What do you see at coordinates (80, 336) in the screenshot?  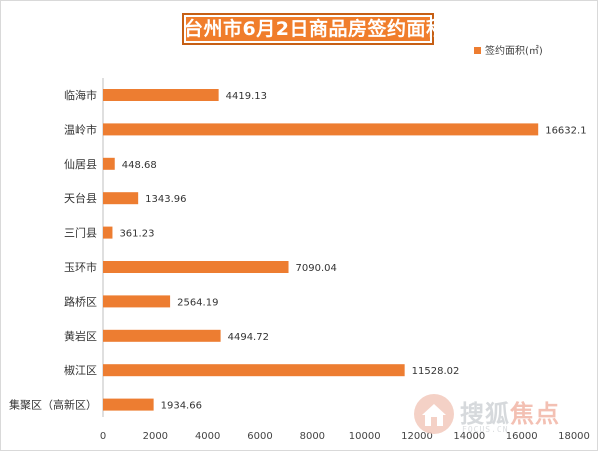 I see `category-label: 黄岩区` at bounding box center [80, 336].